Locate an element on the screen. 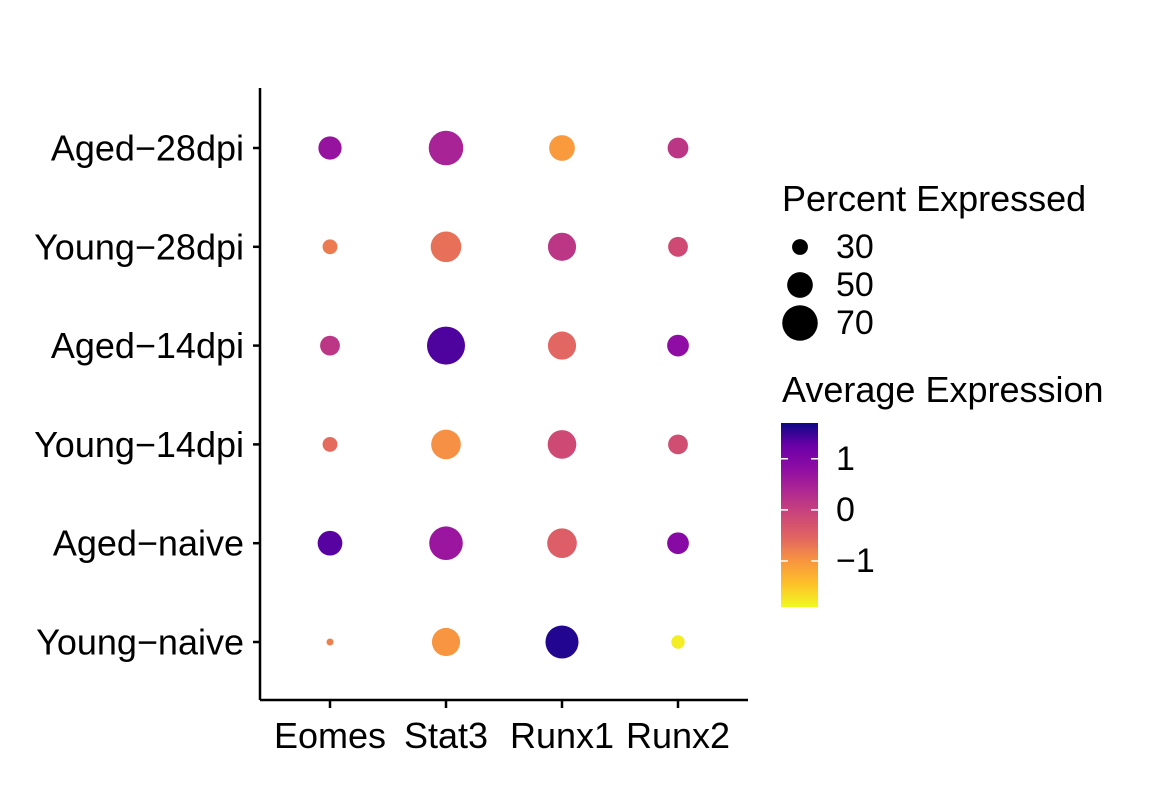 Image resolution: width=1150 pixels, height=795 pixels. x-tick-label: Eomes is located at coordinates (330, 735).